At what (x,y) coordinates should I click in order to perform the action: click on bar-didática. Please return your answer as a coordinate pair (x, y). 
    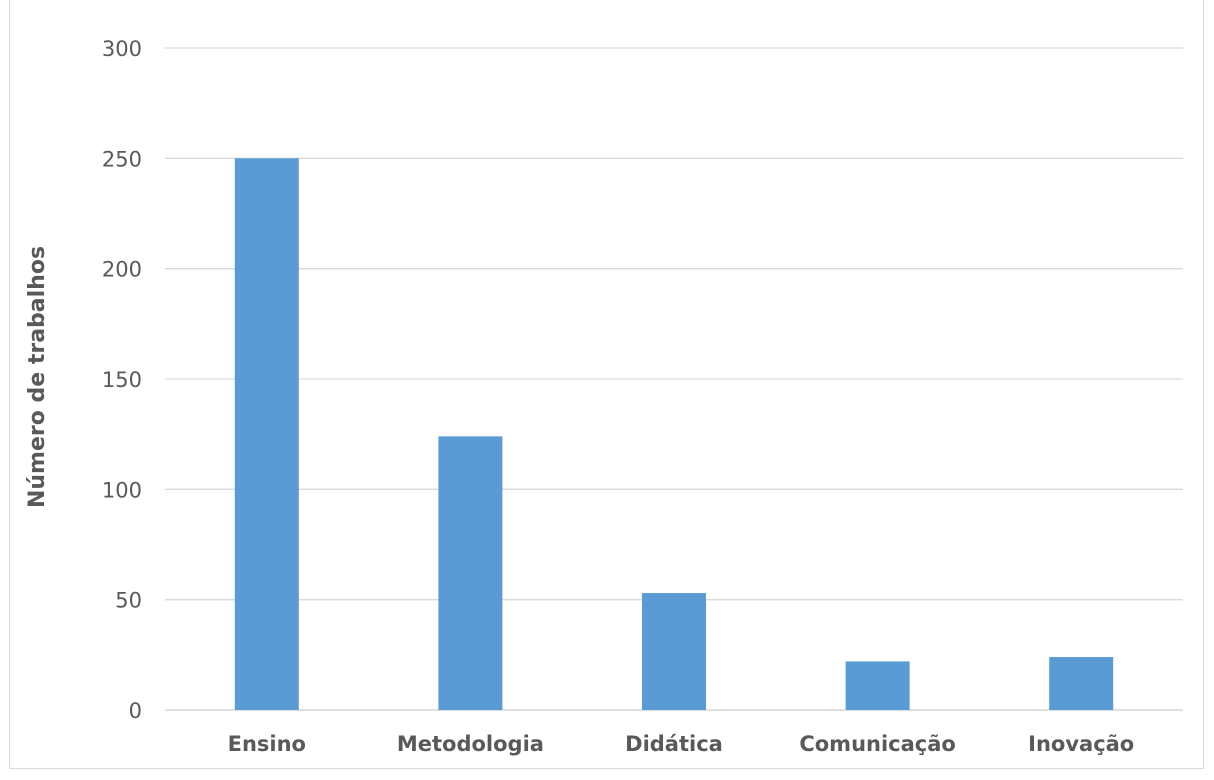
    Looking at the image, I should click on (674, 651).